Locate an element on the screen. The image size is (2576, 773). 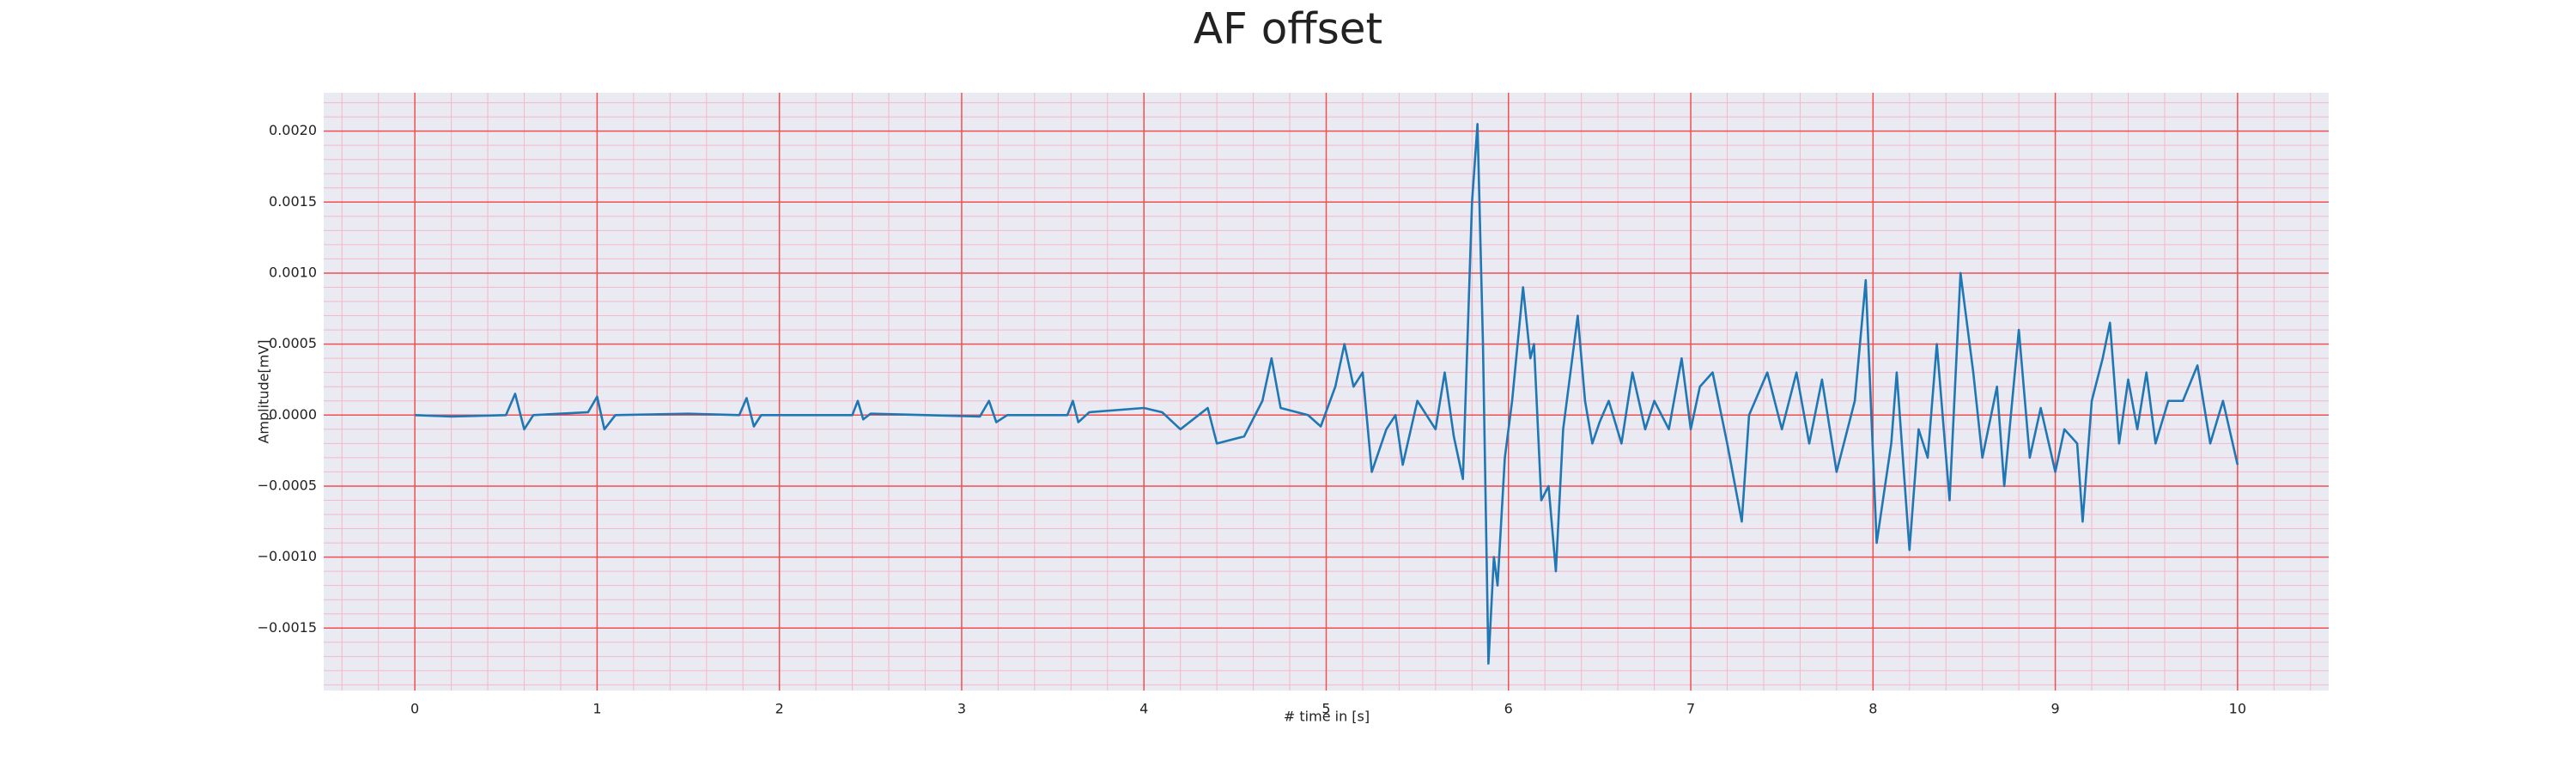
x-tick-label: 5 is located at coordinates (1325, 709).